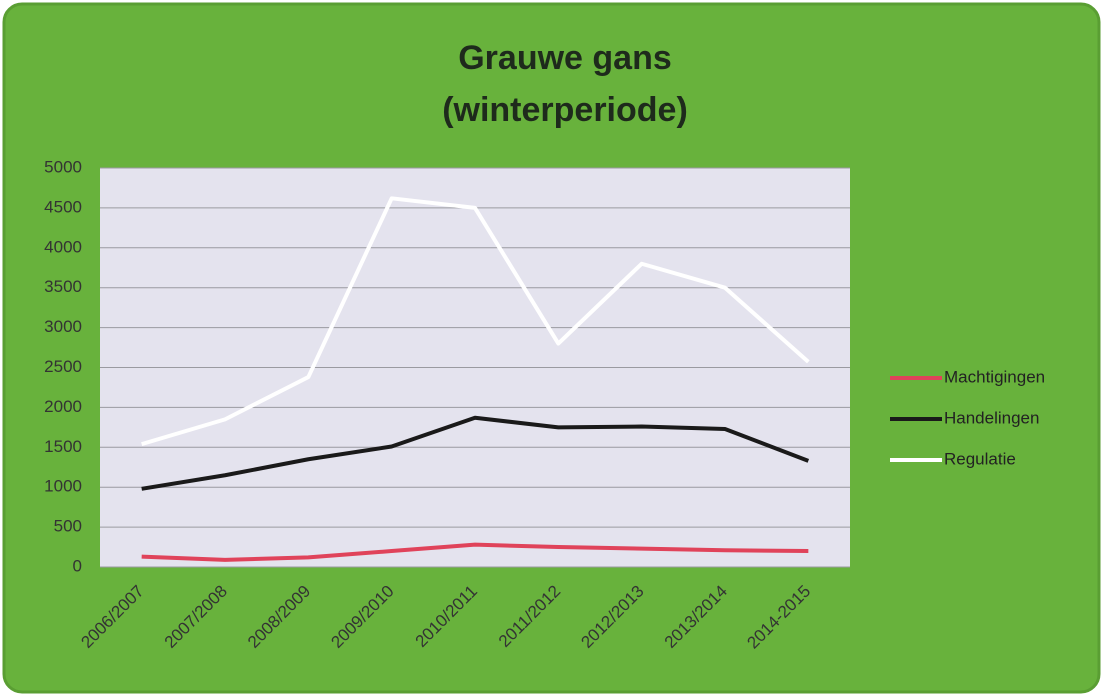  What do you see at coordinates (980, 458) in the screenshot?
I see `legend-label: Regulatie` at bounding box center [980, 458].